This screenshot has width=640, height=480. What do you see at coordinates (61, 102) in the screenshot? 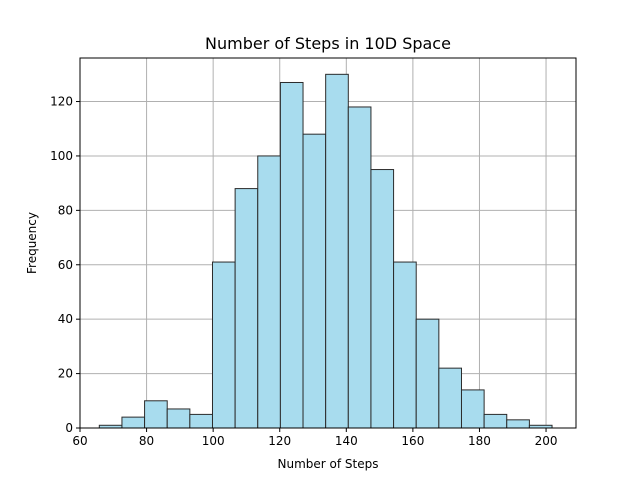
I see `y-tick-label: 120` at bounding box center [61, 102].